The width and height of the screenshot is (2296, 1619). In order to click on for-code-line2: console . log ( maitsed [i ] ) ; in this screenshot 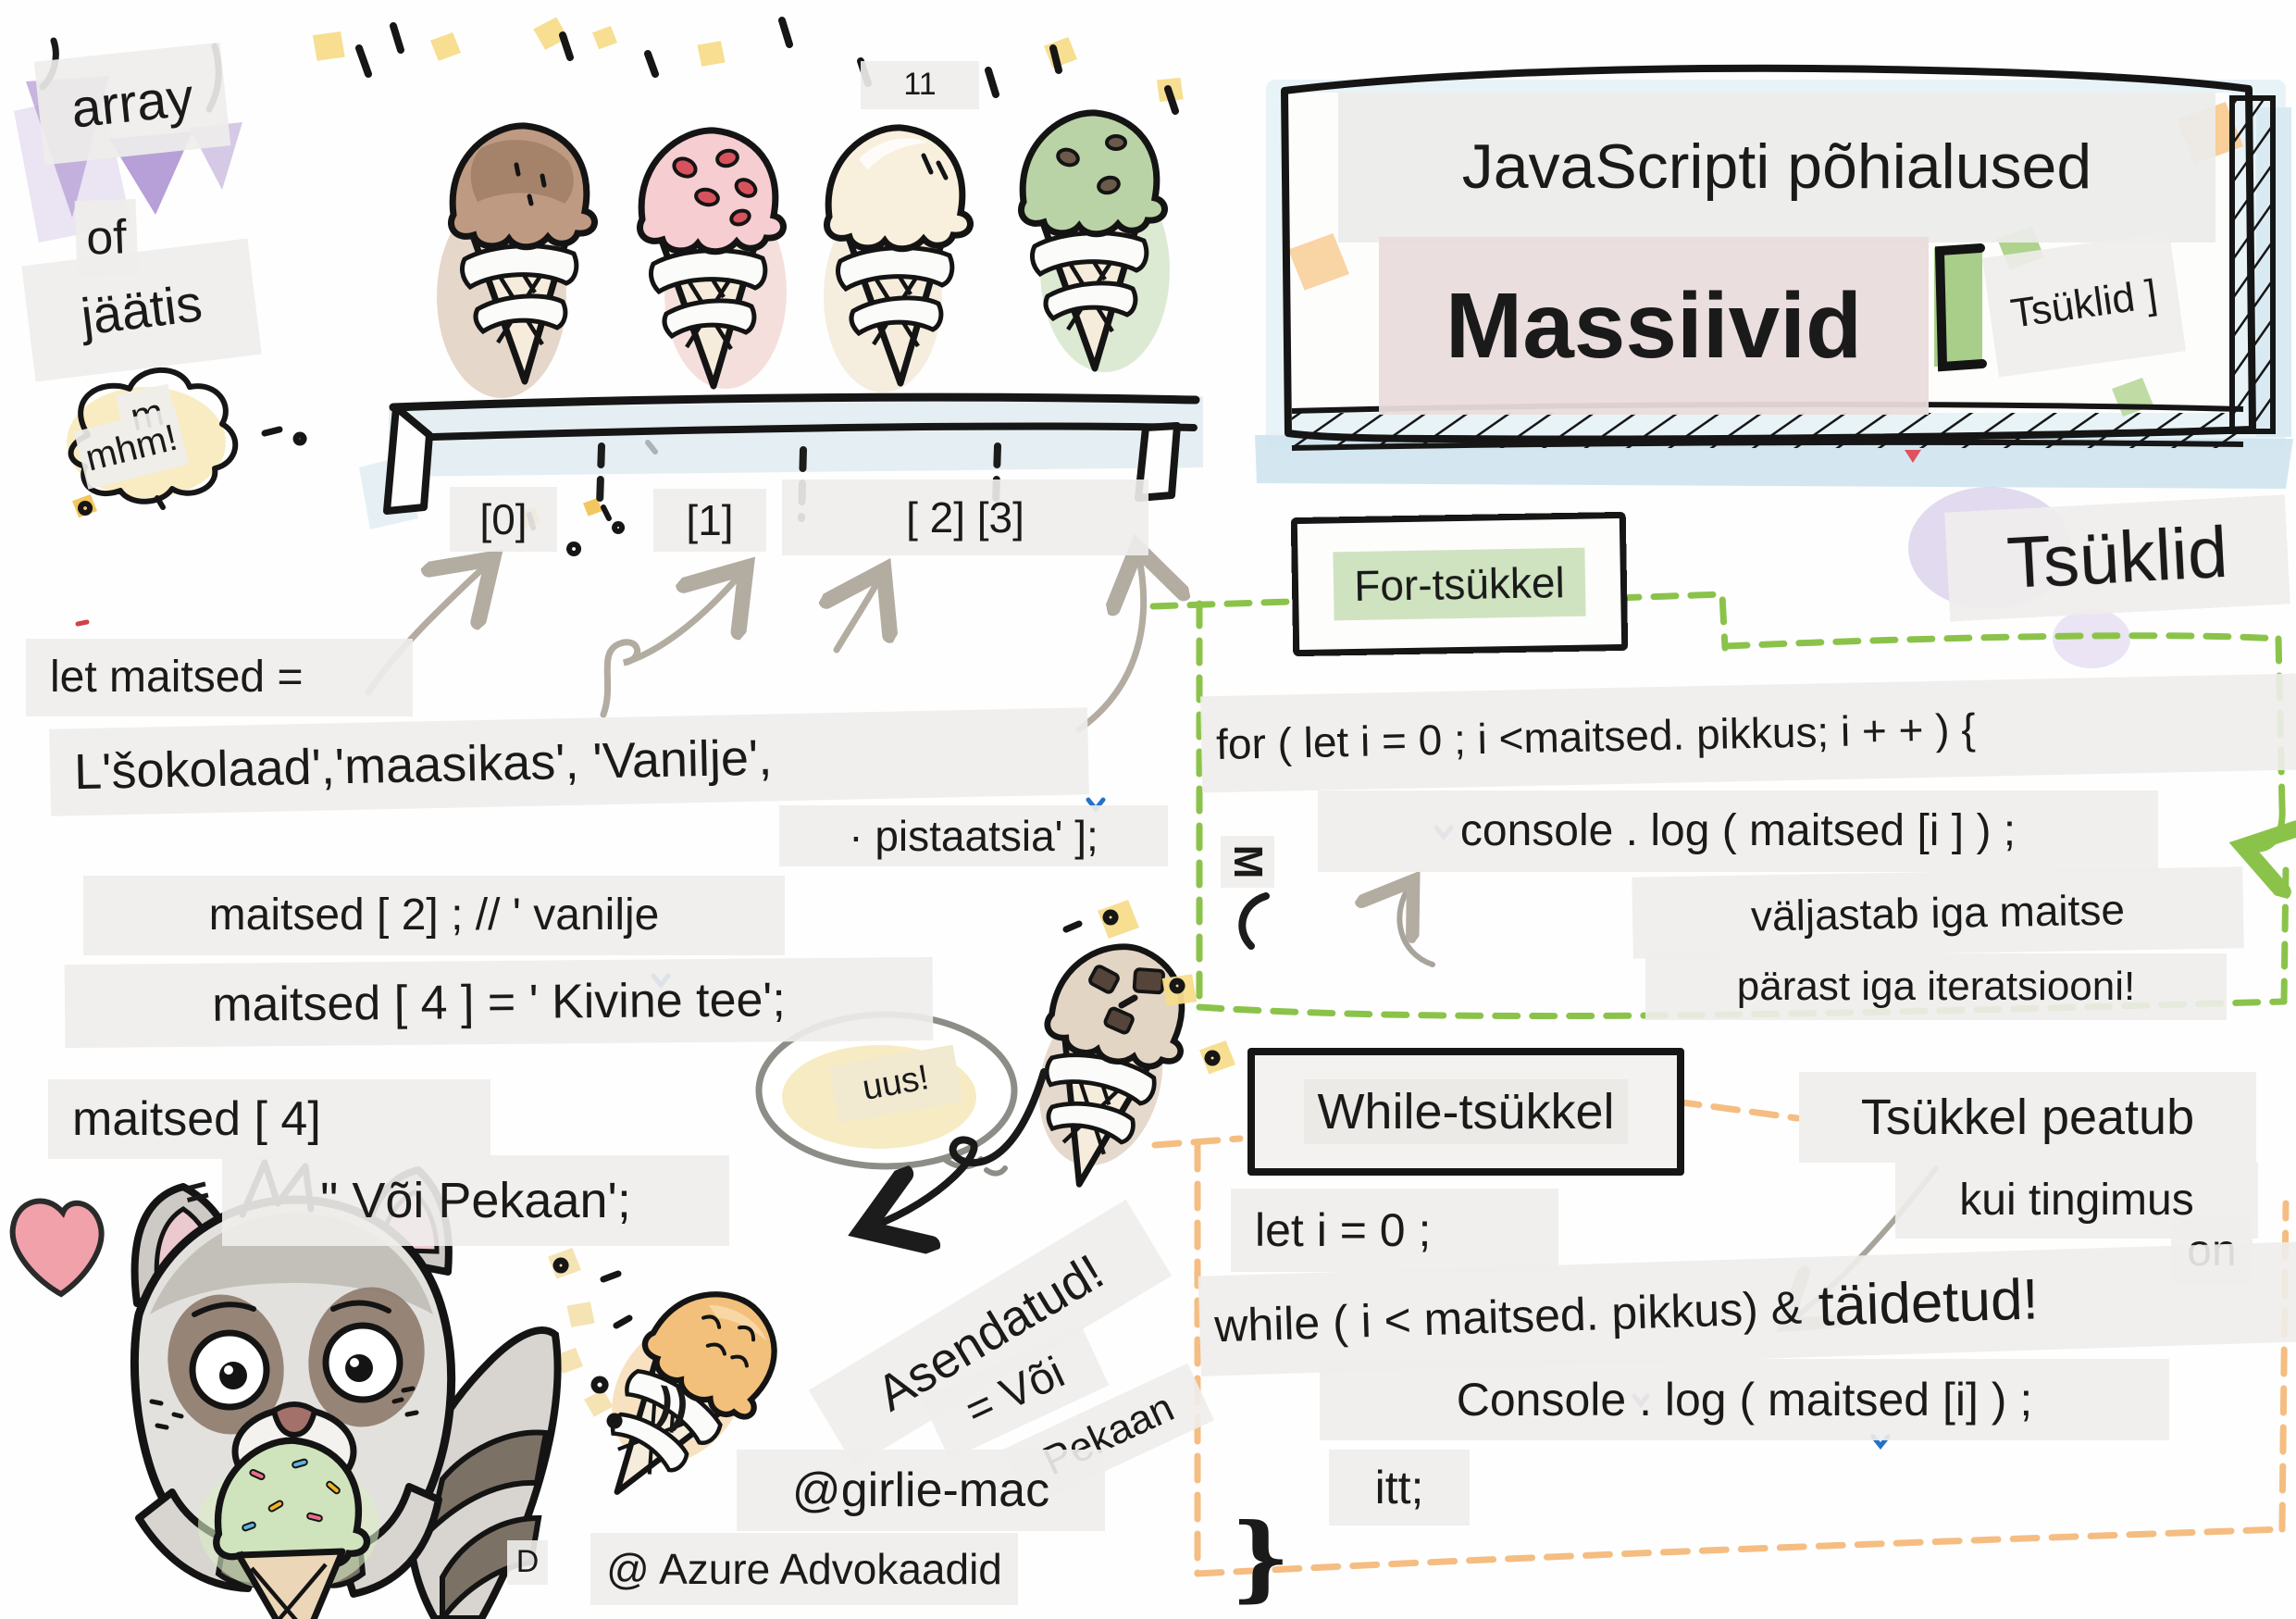, I will do `click(1738, 832)`.